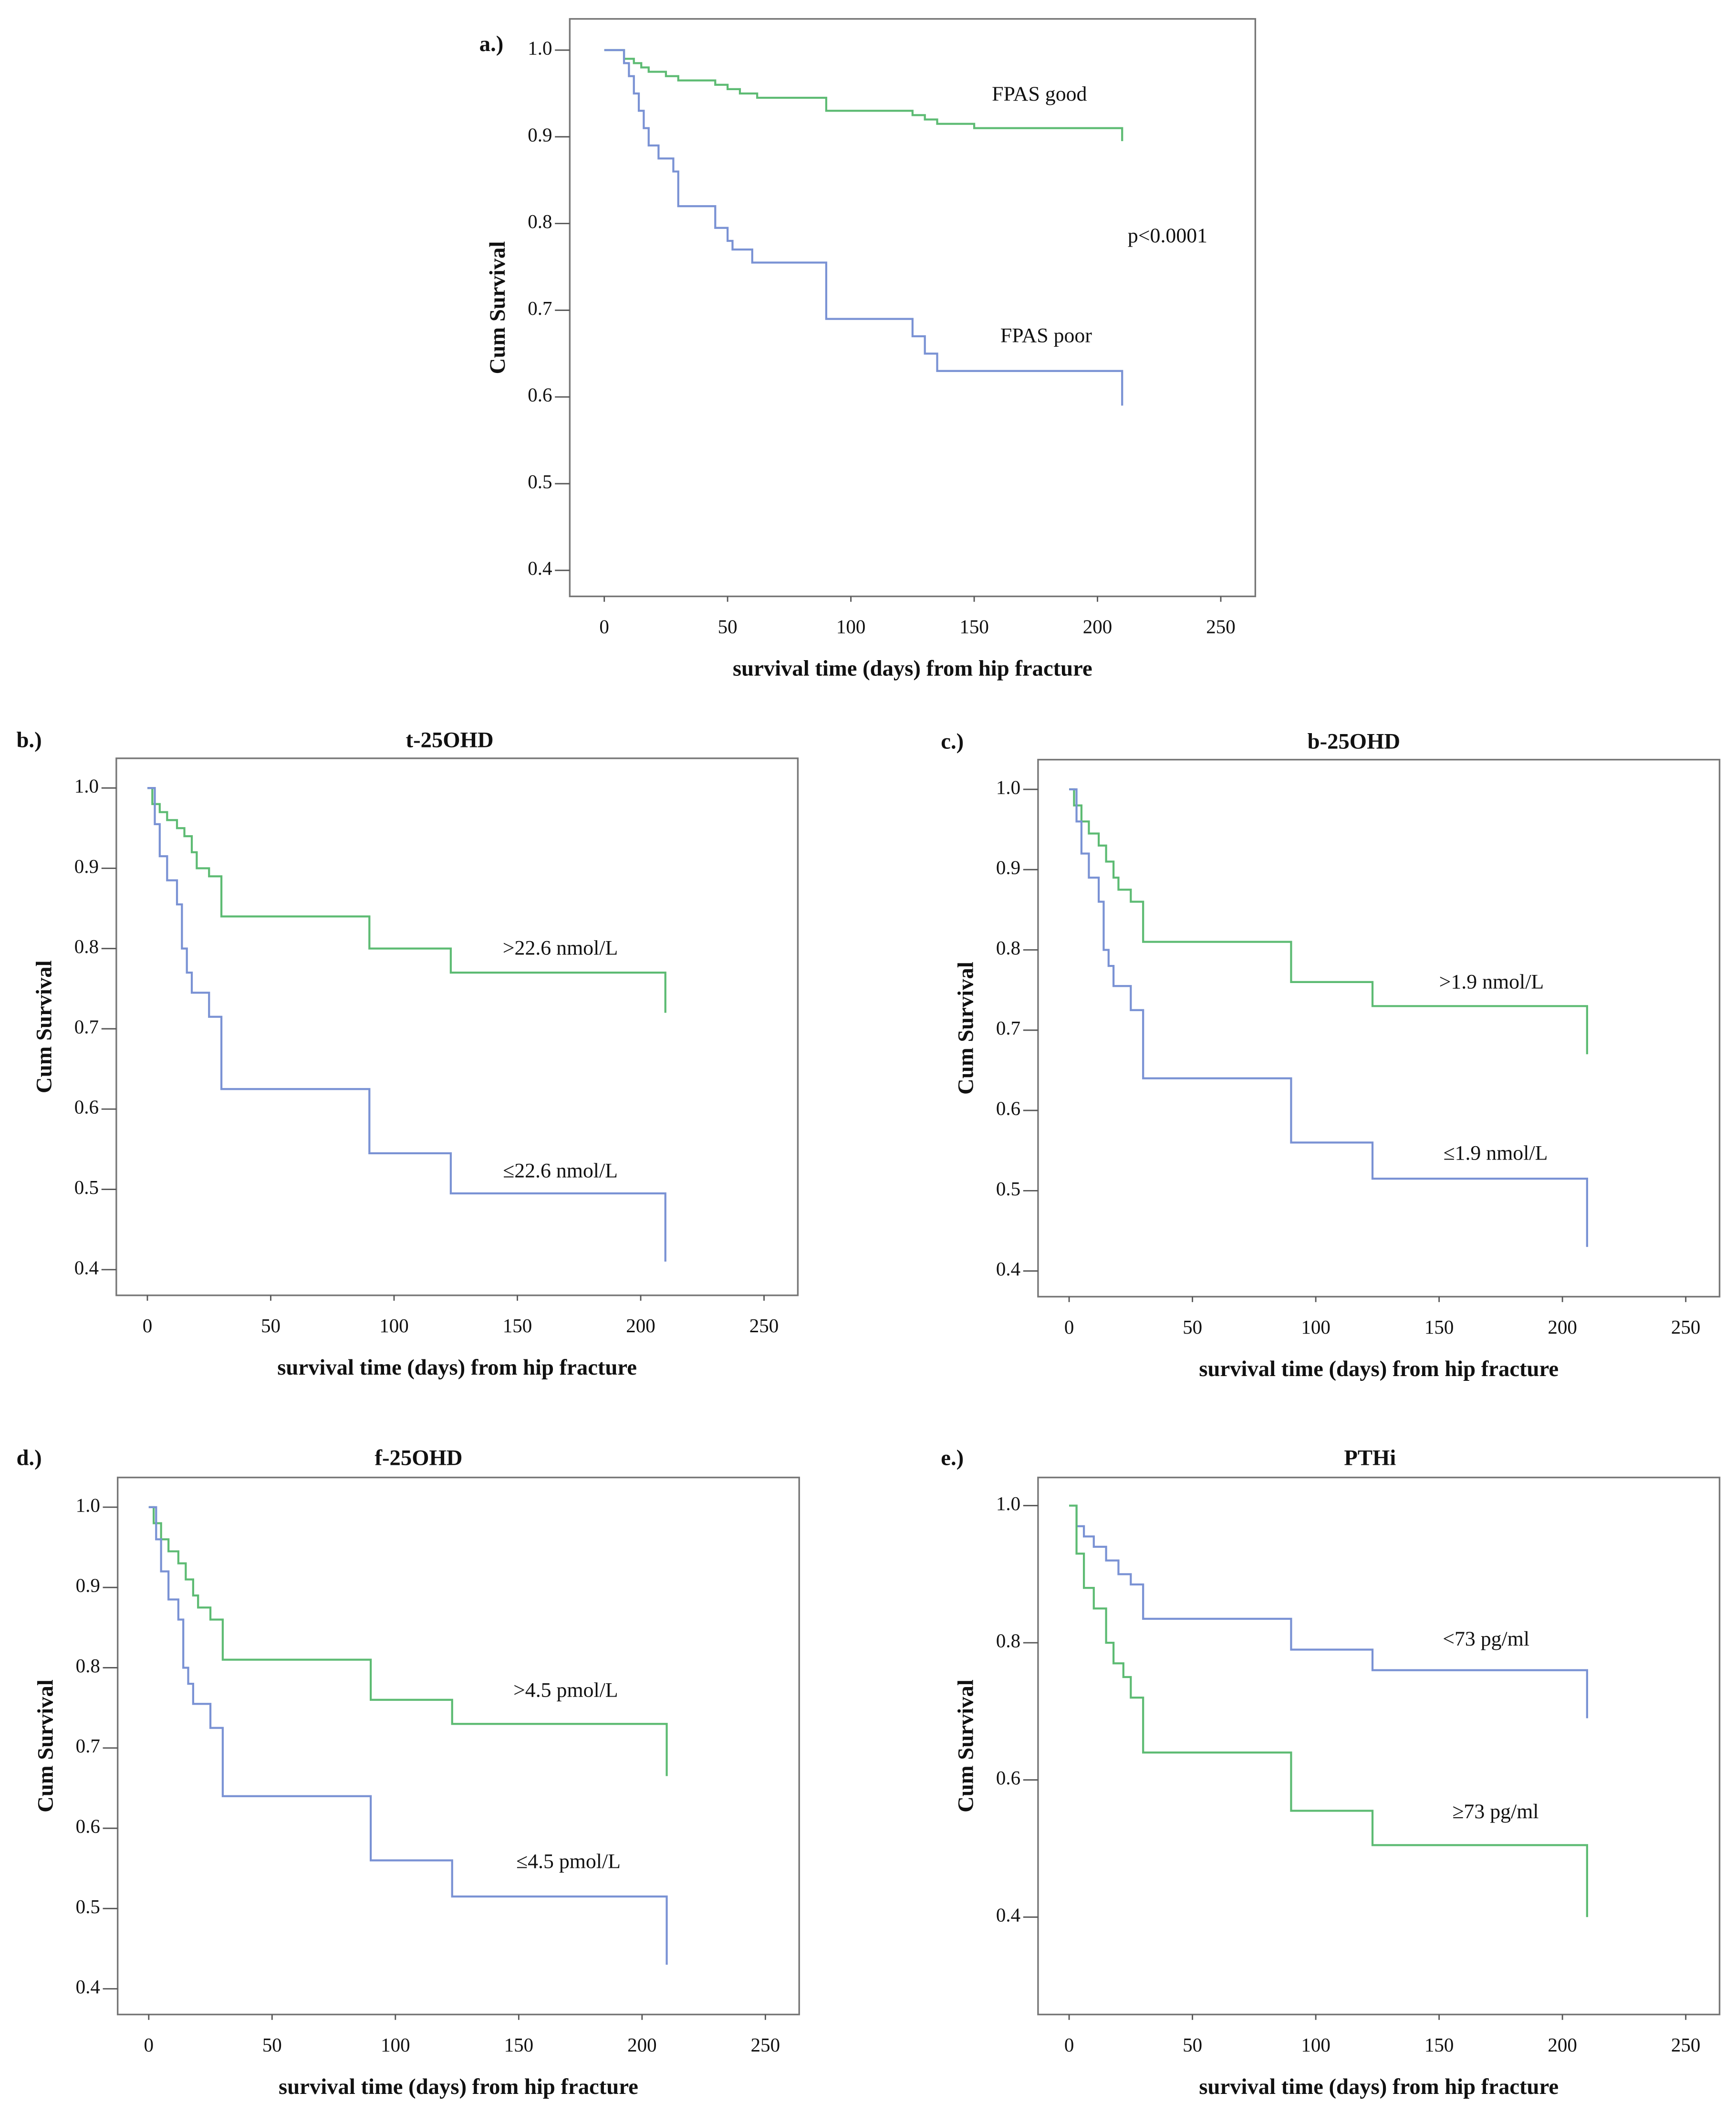  I want to click on curve-label: >4.5 pmol/L, so click(565, 1689).